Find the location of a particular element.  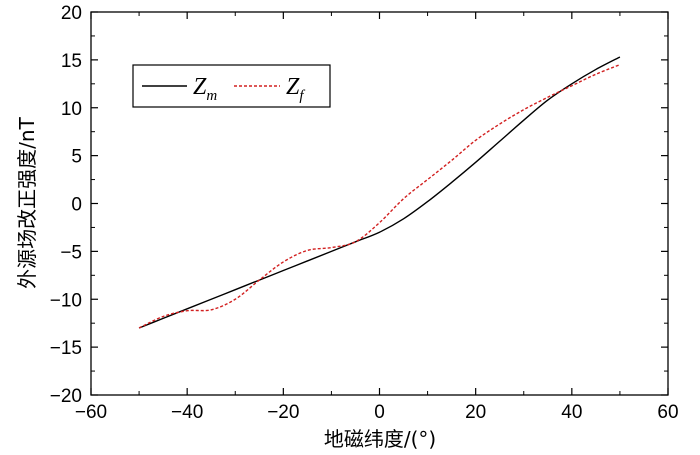

y-tick-label: 0 is located at coordinates (76, 205).